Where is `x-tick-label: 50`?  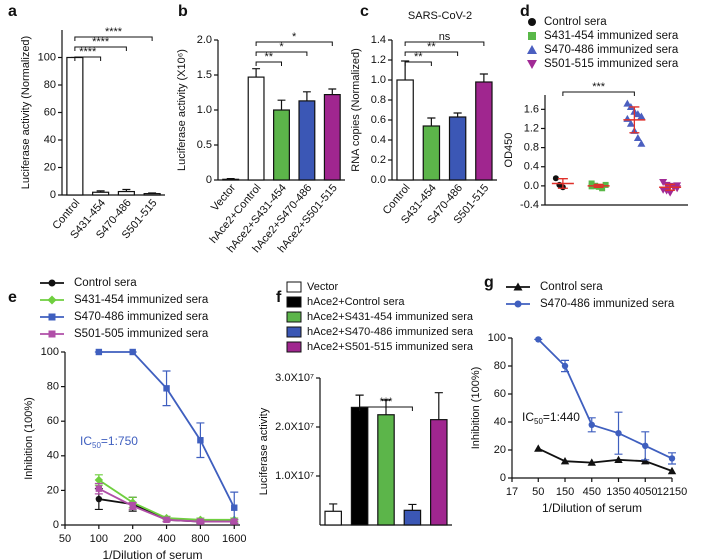 x-tick-label: 50 is located at coordinates (538, 492).